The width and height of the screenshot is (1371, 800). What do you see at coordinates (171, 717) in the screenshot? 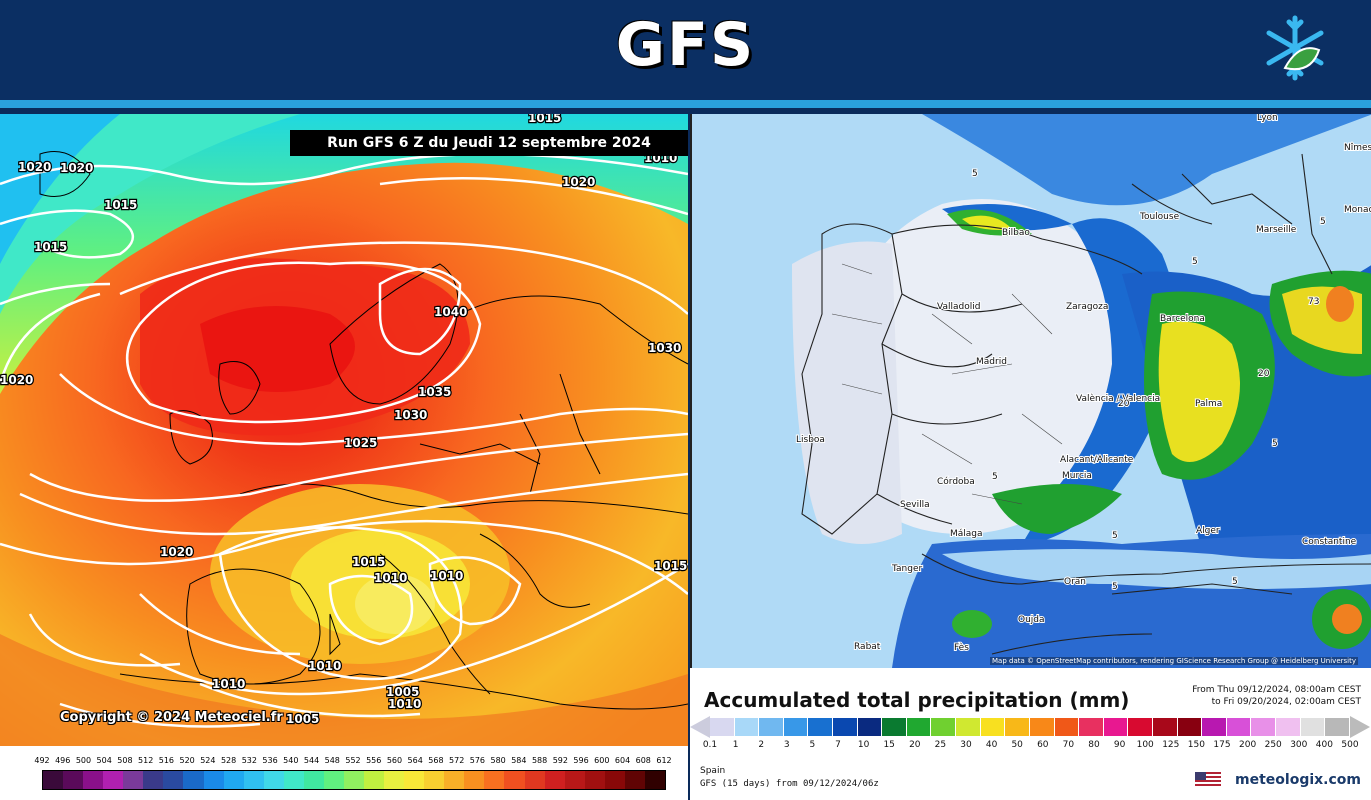
I see `copyright-text: Copyright © 2024 Meteociel.fr` at bounding box center [171, 717].